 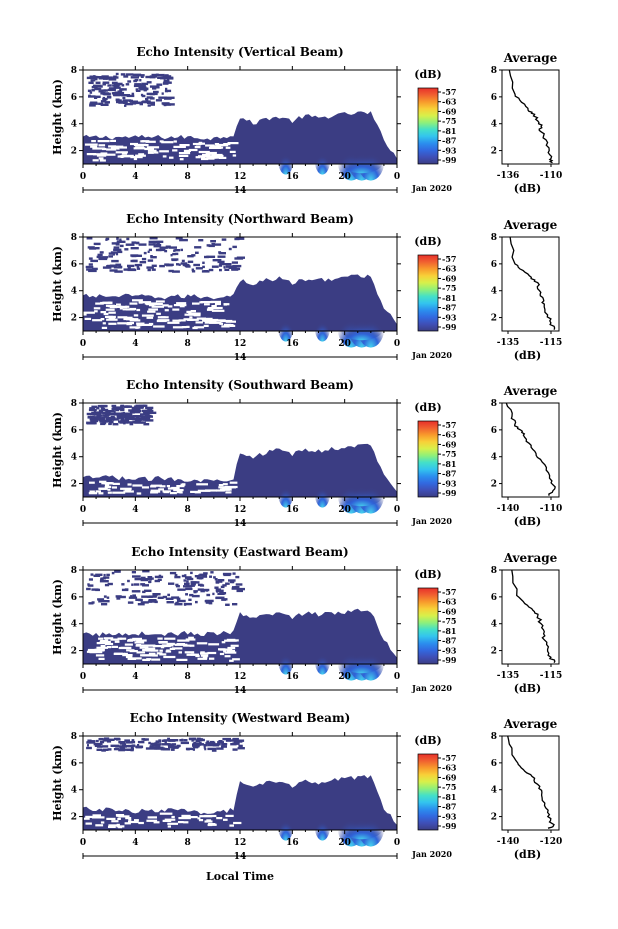 What do you see at coordinates (494, 238) in the screenshot?
I see `avg-y-tick-label: 8` at bounding box center [494, 238].